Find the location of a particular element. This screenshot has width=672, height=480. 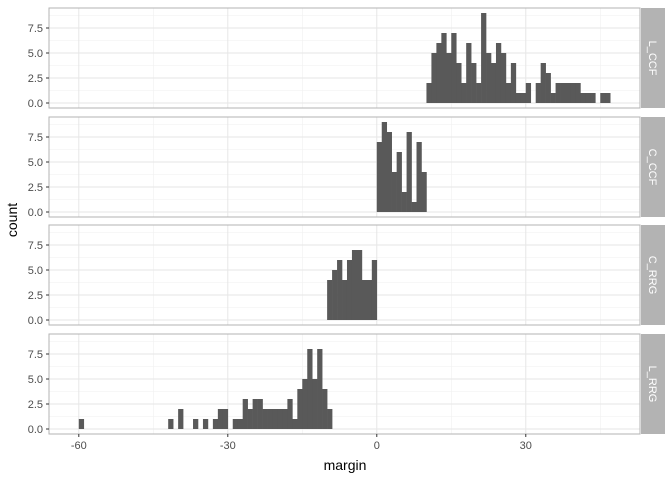

x-tick-label: 30 is located at coordinates (526, 446).